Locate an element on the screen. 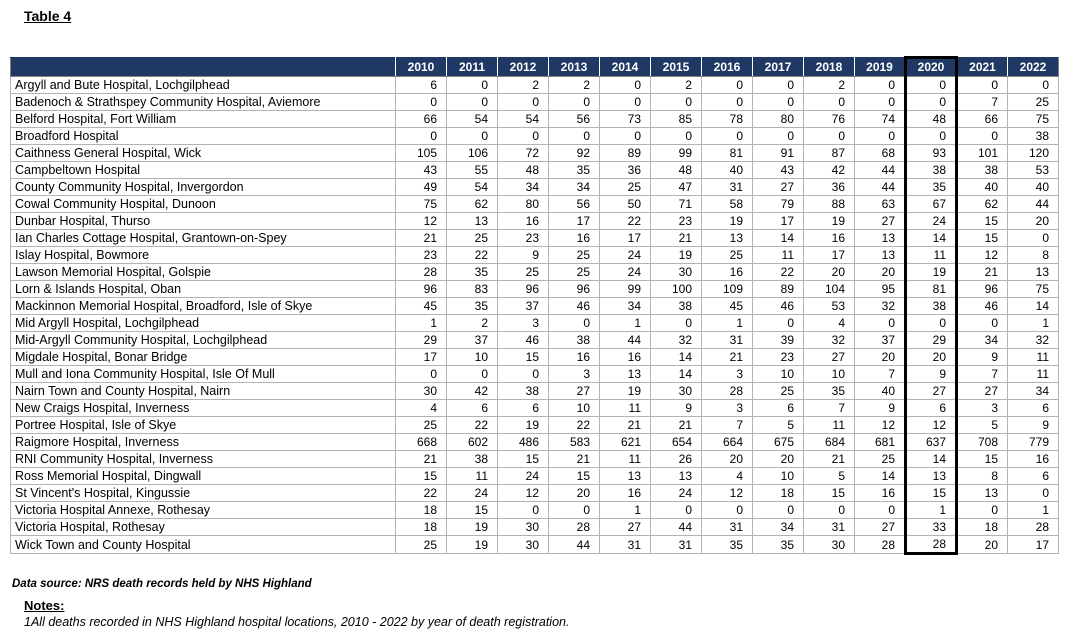  year-value-cell: 9 is located at coordinates (676, 408).